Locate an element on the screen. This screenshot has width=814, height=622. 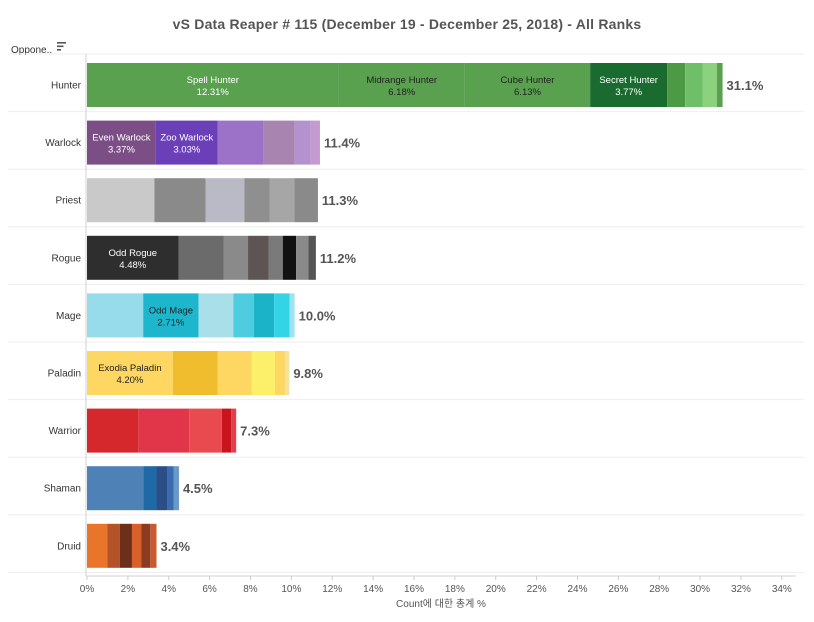
category-label: Shaman is located at coordinates (62, 489).